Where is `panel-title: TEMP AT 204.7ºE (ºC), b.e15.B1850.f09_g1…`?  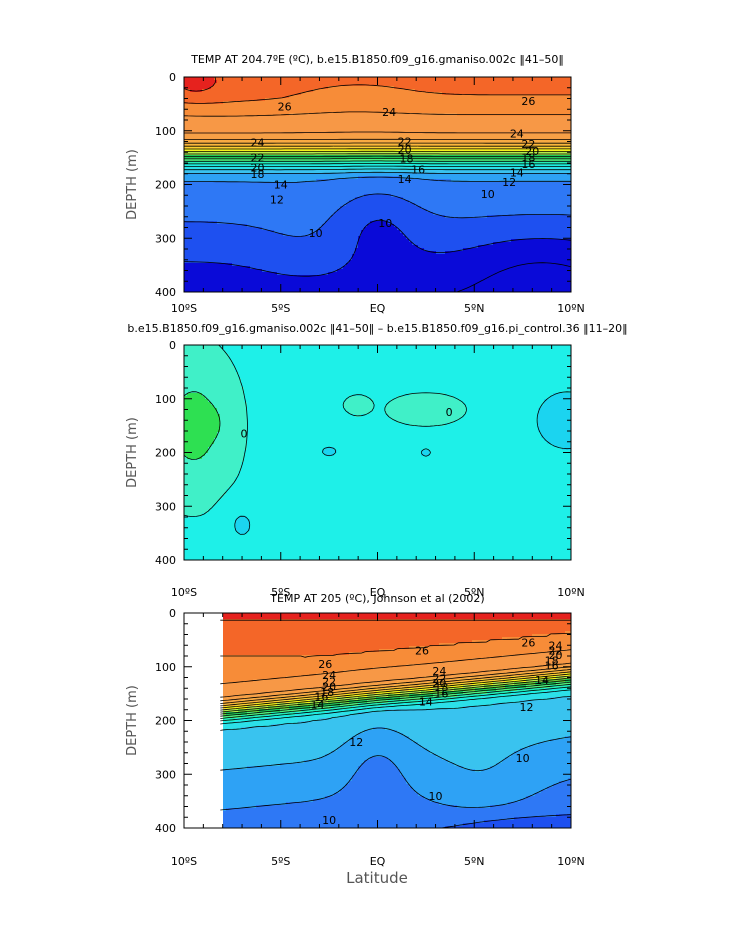 panel-title: TEMP AT 204.7ºE (ºC), b.e15.B1850.f09_g1… is located at coordinates (377, 59).